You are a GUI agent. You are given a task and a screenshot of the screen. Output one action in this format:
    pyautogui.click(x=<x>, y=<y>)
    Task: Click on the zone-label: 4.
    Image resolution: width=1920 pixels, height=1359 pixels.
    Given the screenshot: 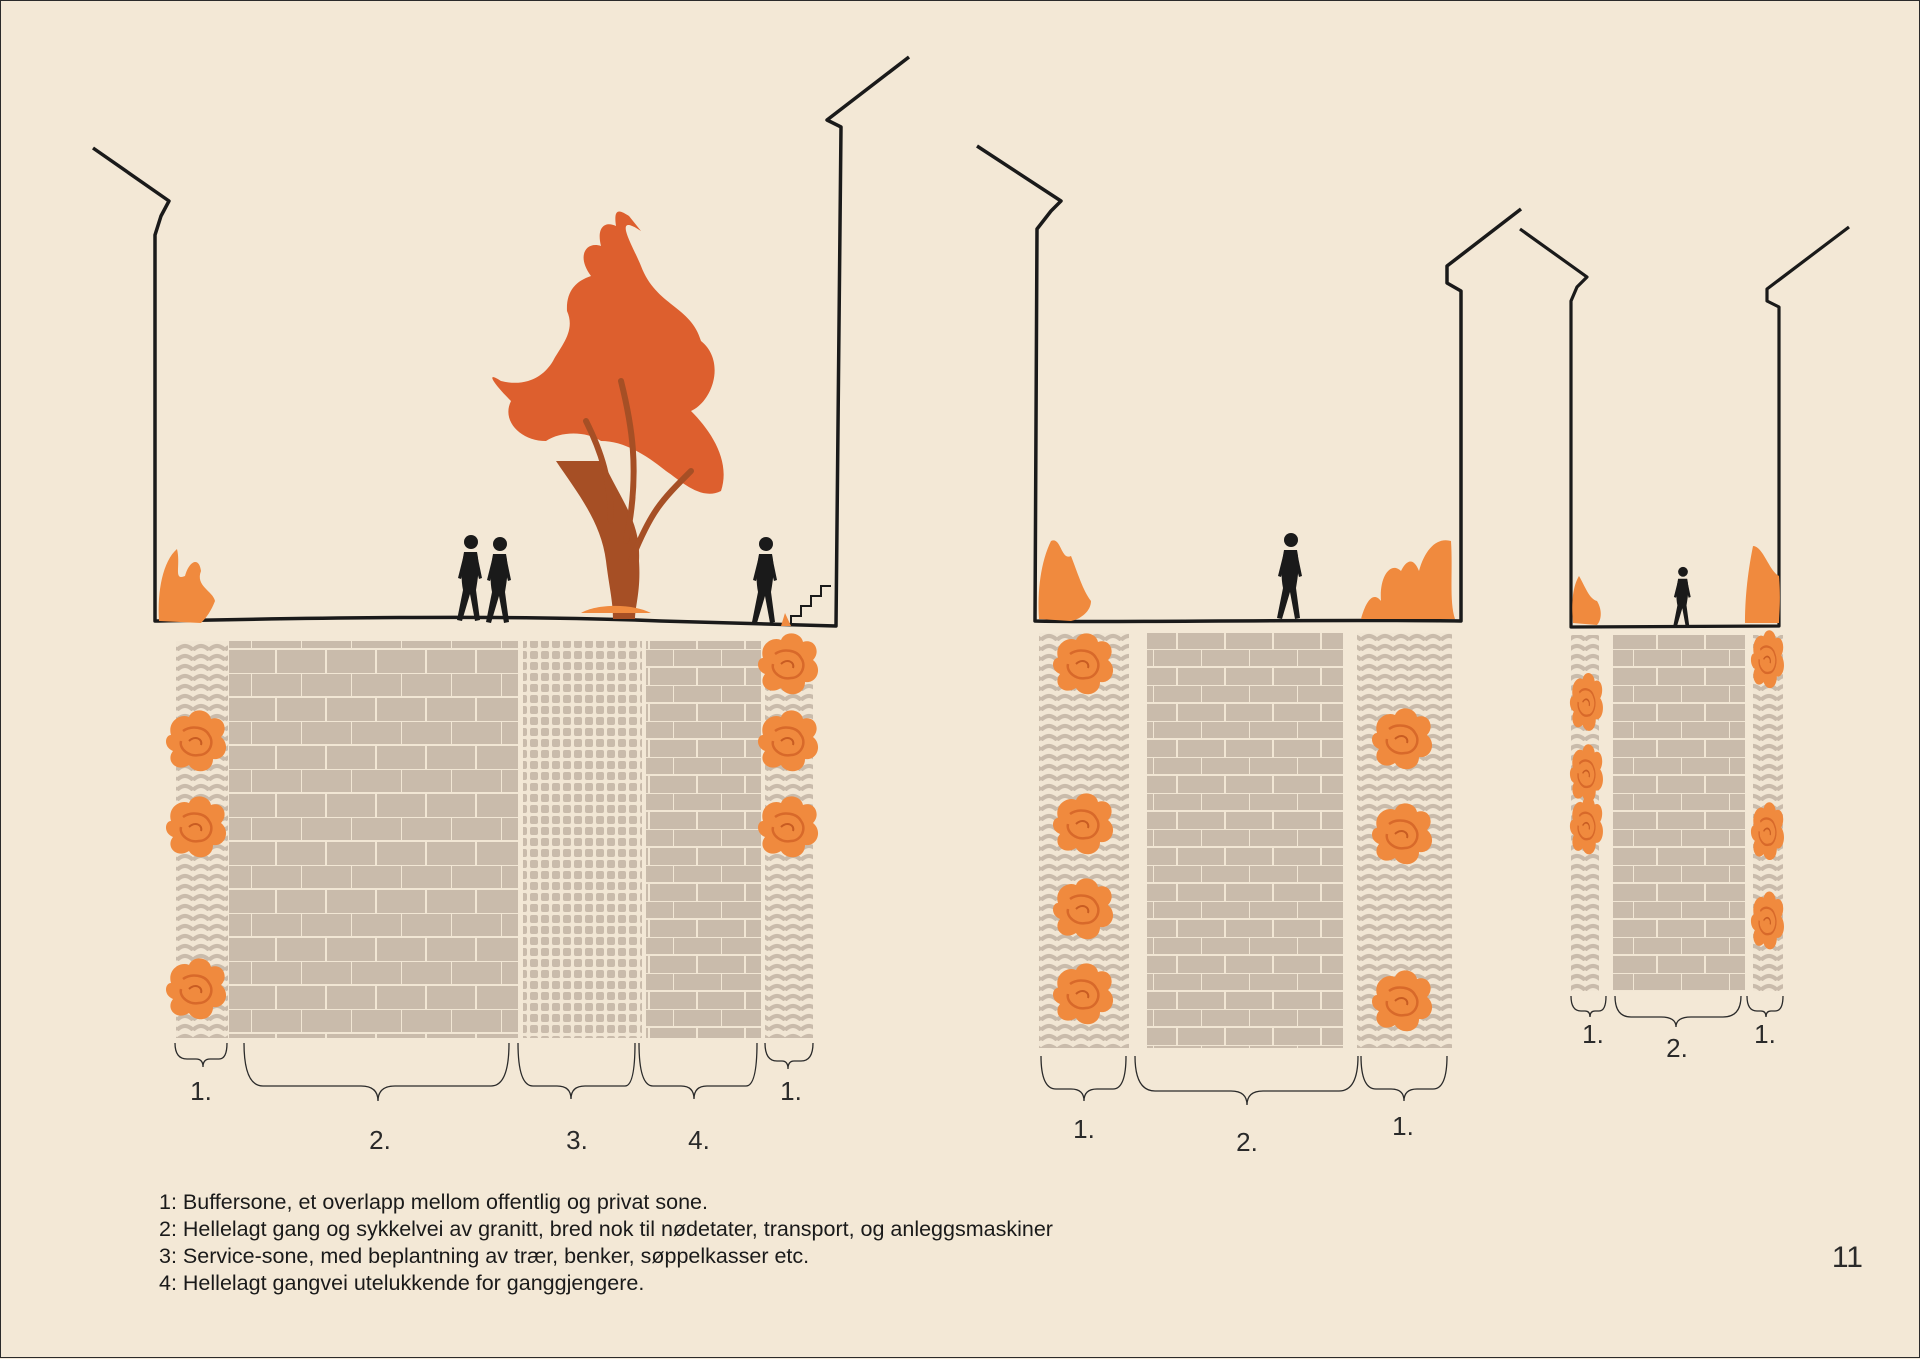 What is the action you would take?
    pyautogui.click(x=699, y=1140)
    